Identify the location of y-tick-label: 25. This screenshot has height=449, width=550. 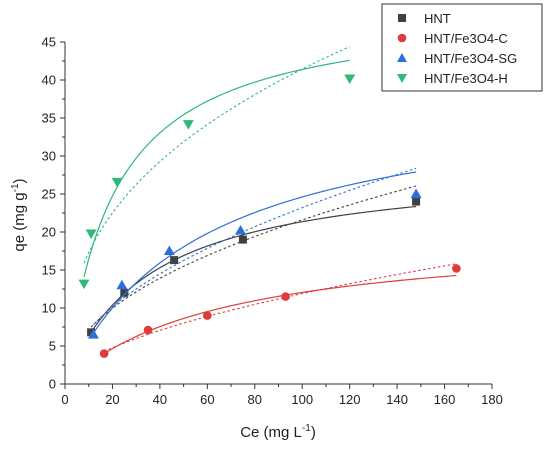
(49, 194).